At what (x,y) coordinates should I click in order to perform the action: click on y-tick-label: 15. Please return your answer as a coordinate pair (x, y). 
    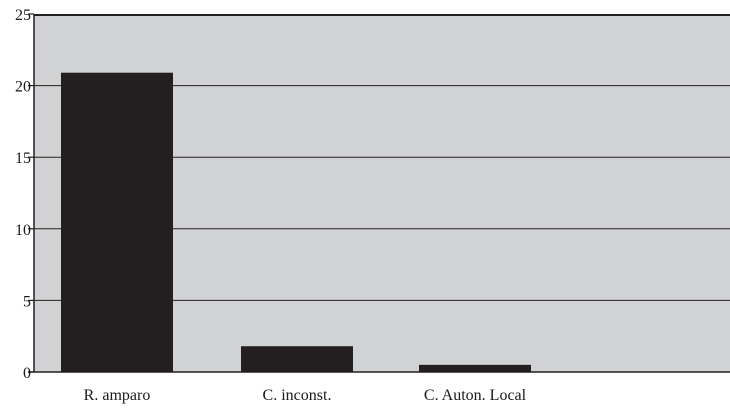
    Looking at the image, I should click on (23, 158).